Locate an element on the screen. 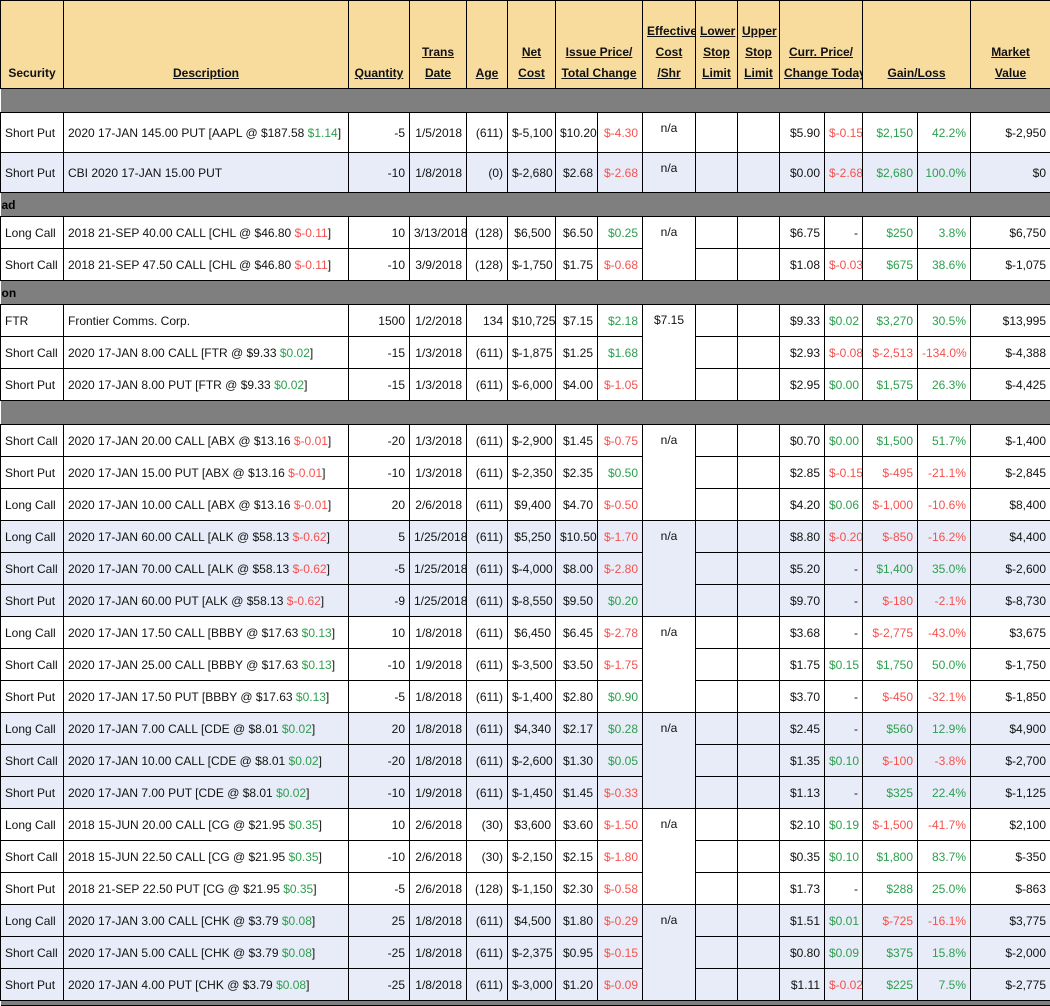 This screenshot has height=1006, width=1050. cell-market-value: $0 is located at coordinates (1010, 173).